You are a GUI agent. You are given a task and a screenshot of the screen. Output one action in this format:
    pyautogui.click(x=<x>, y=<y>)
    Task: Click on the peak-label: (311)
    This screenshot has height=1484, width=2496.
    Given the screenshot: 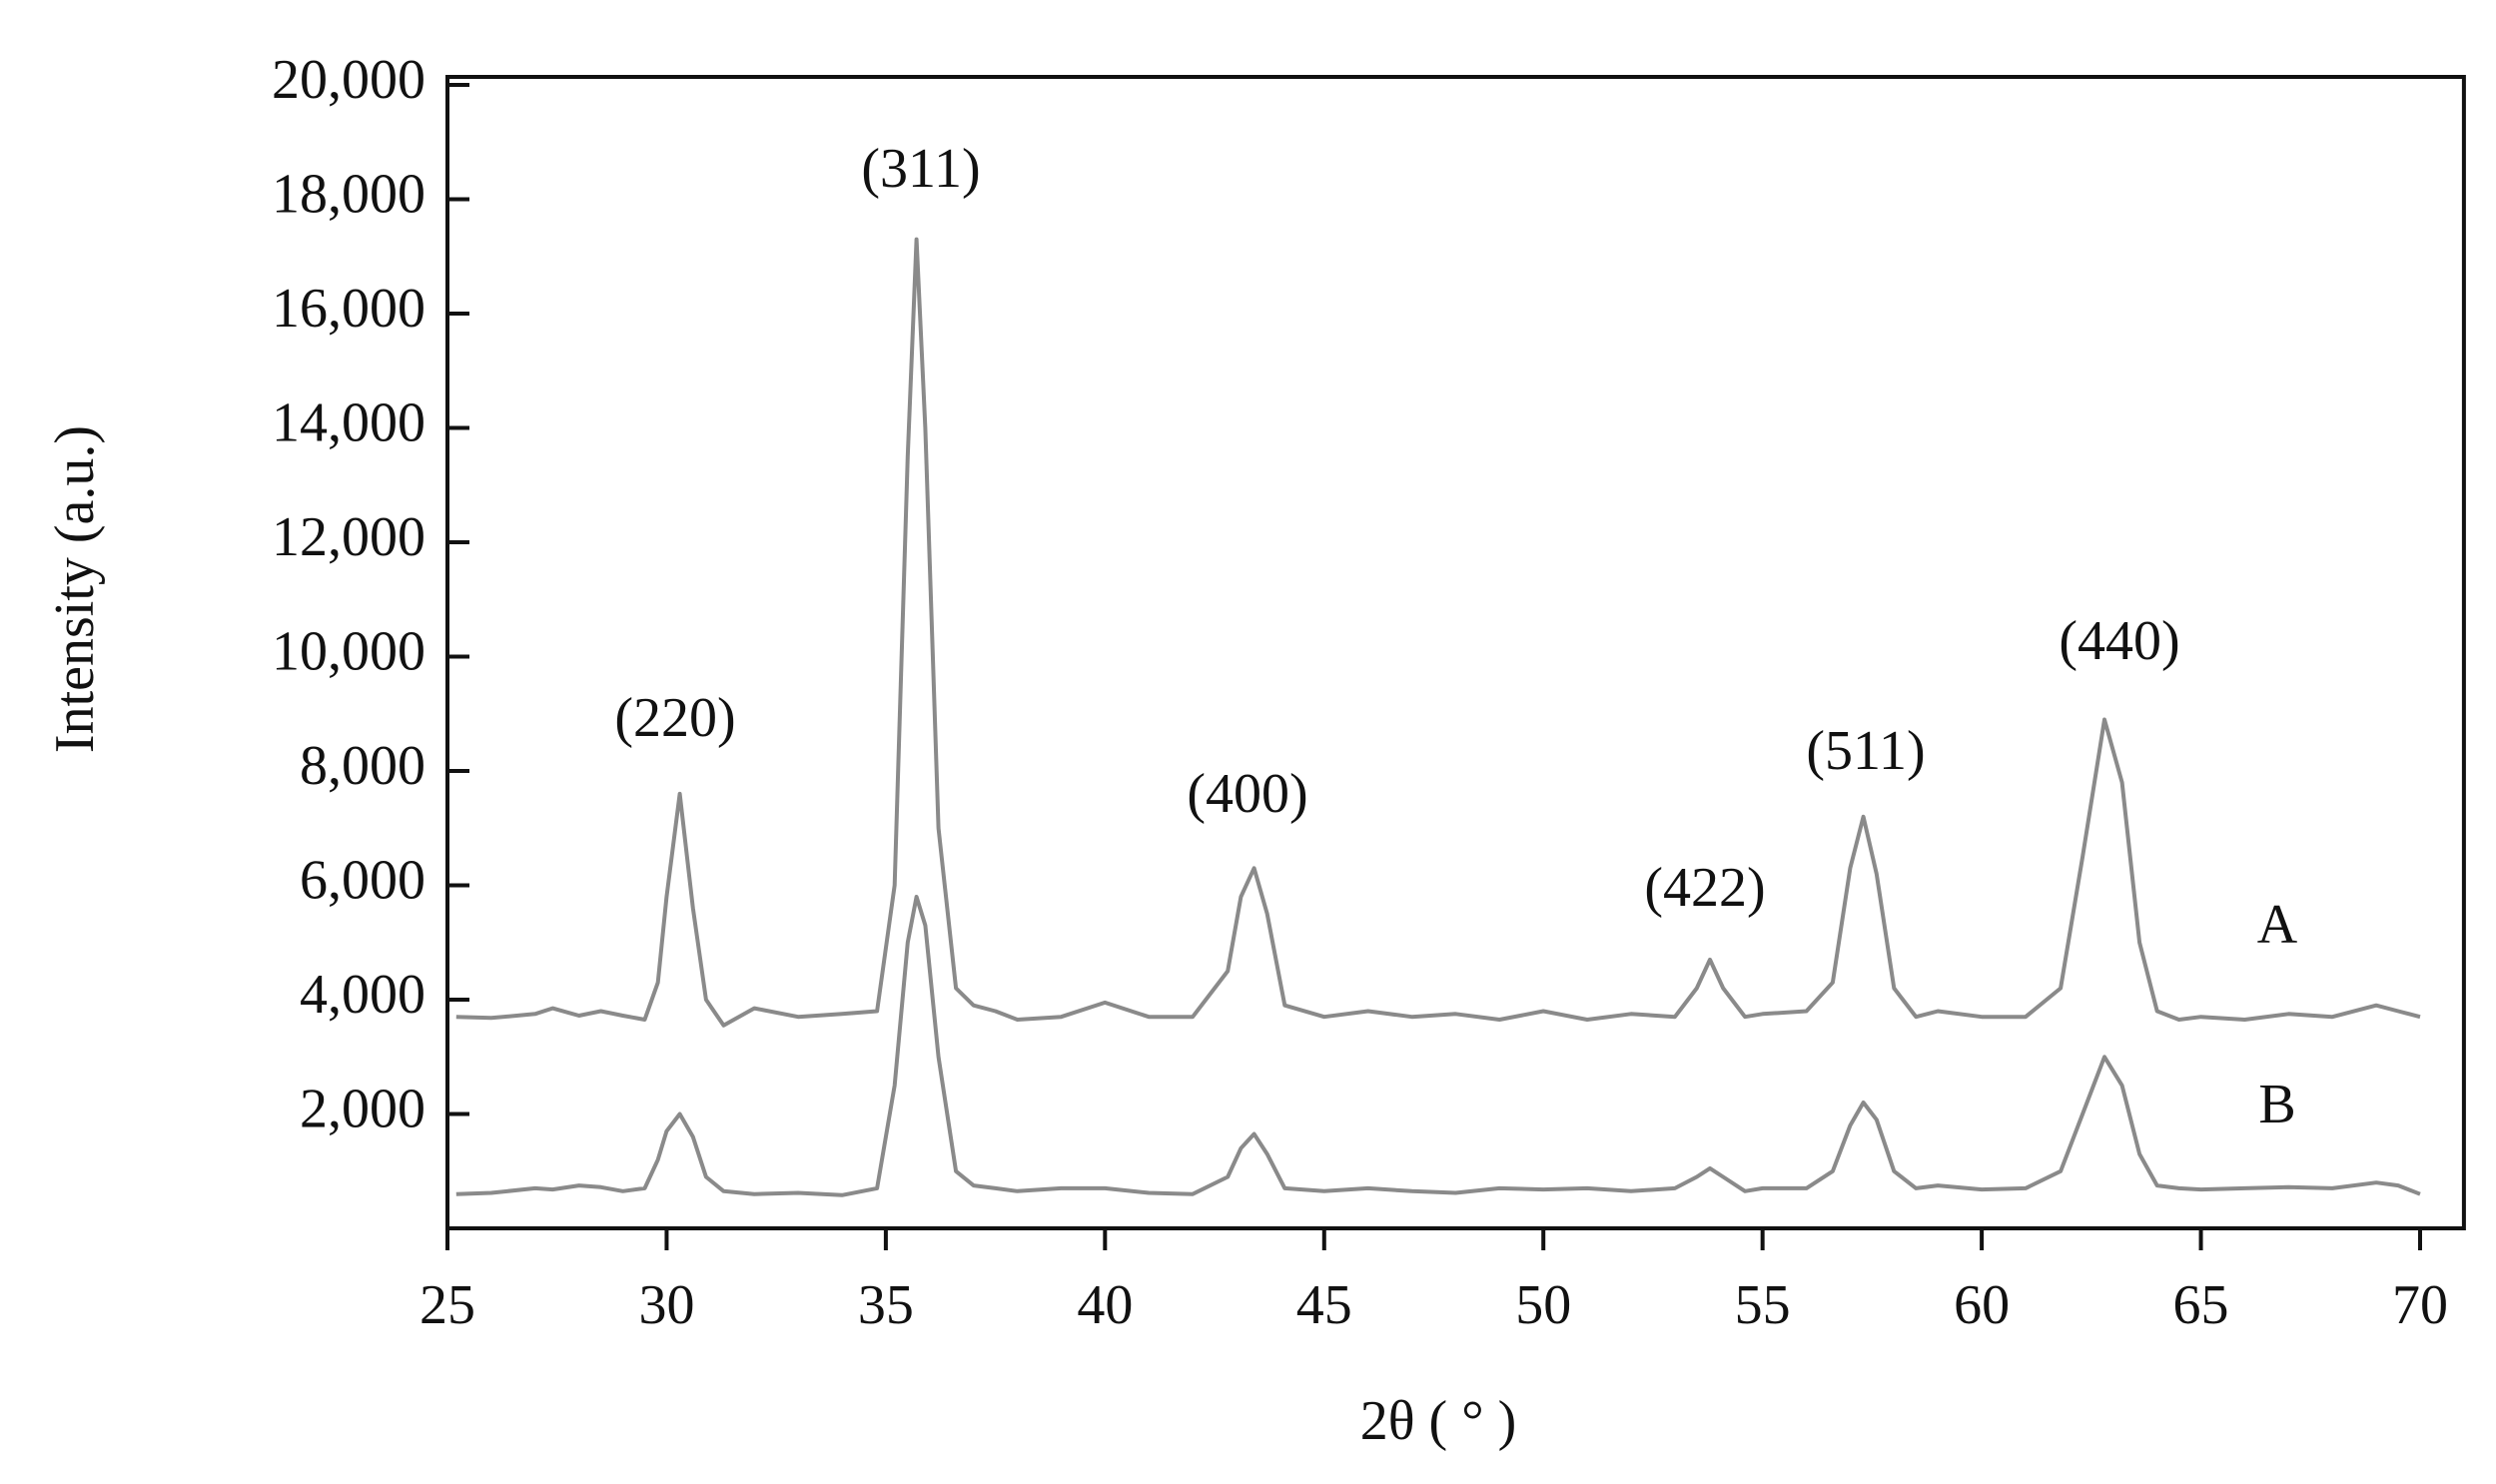 What is the action you would take?
    pyautogui.click(x=920, y=169)
    